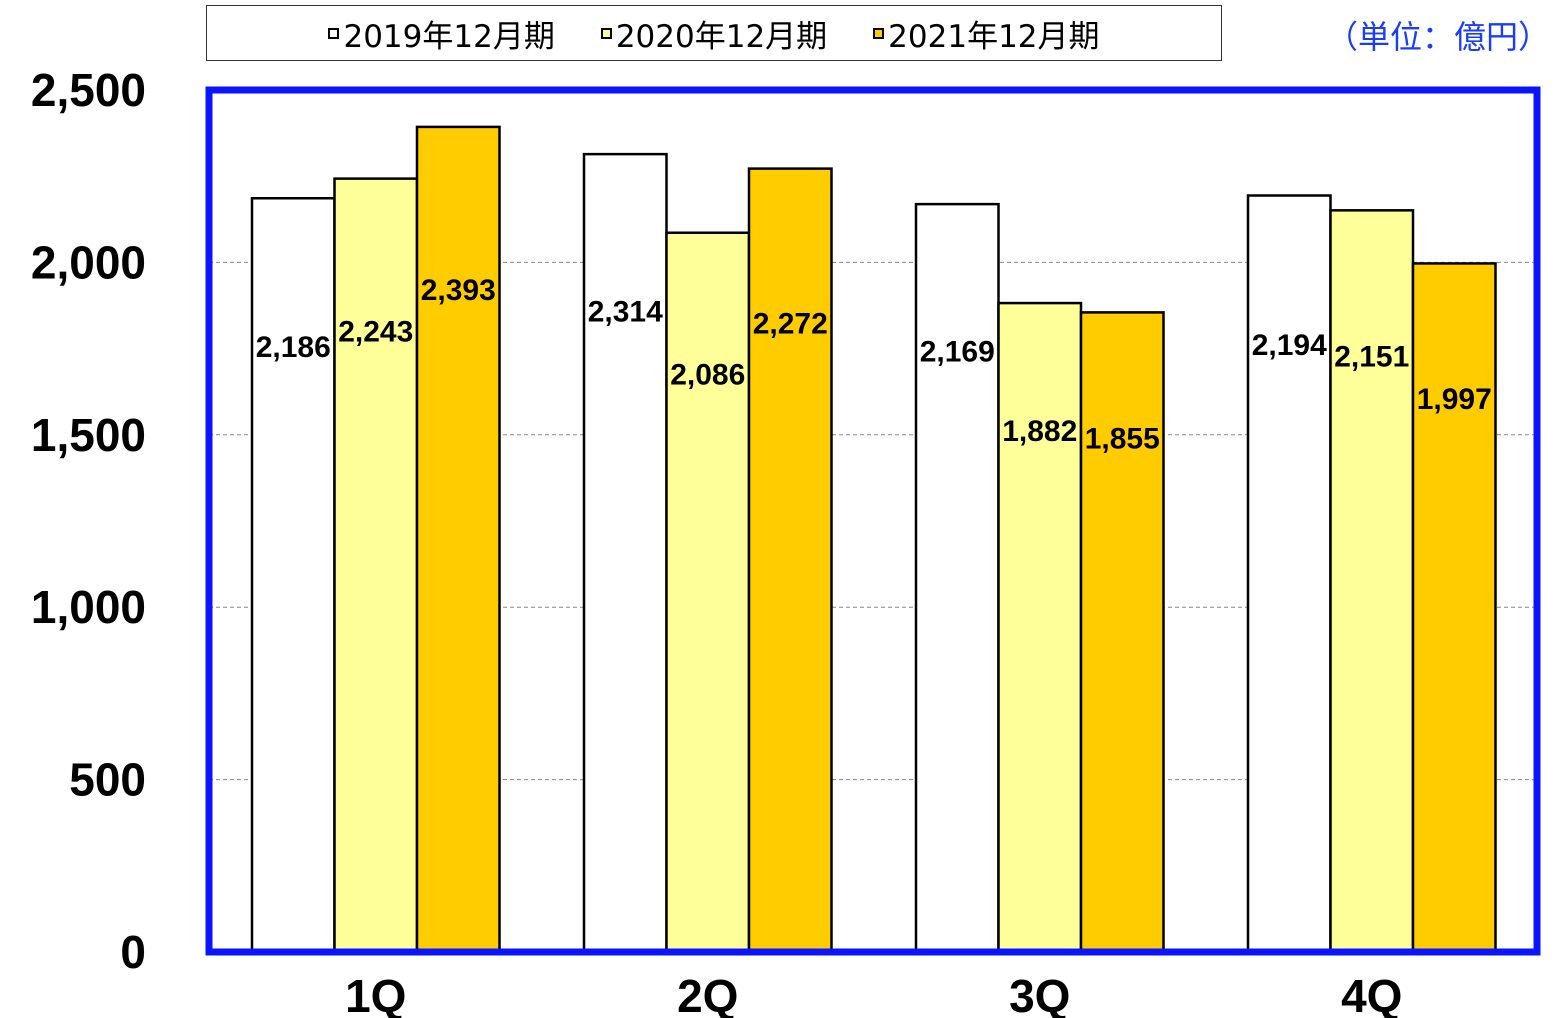 The height and width of the screenshot is (1018, 1562). Describe the element at coordinates (625, 312) in the screenshot. I see `data-label: 2,314` at that location.